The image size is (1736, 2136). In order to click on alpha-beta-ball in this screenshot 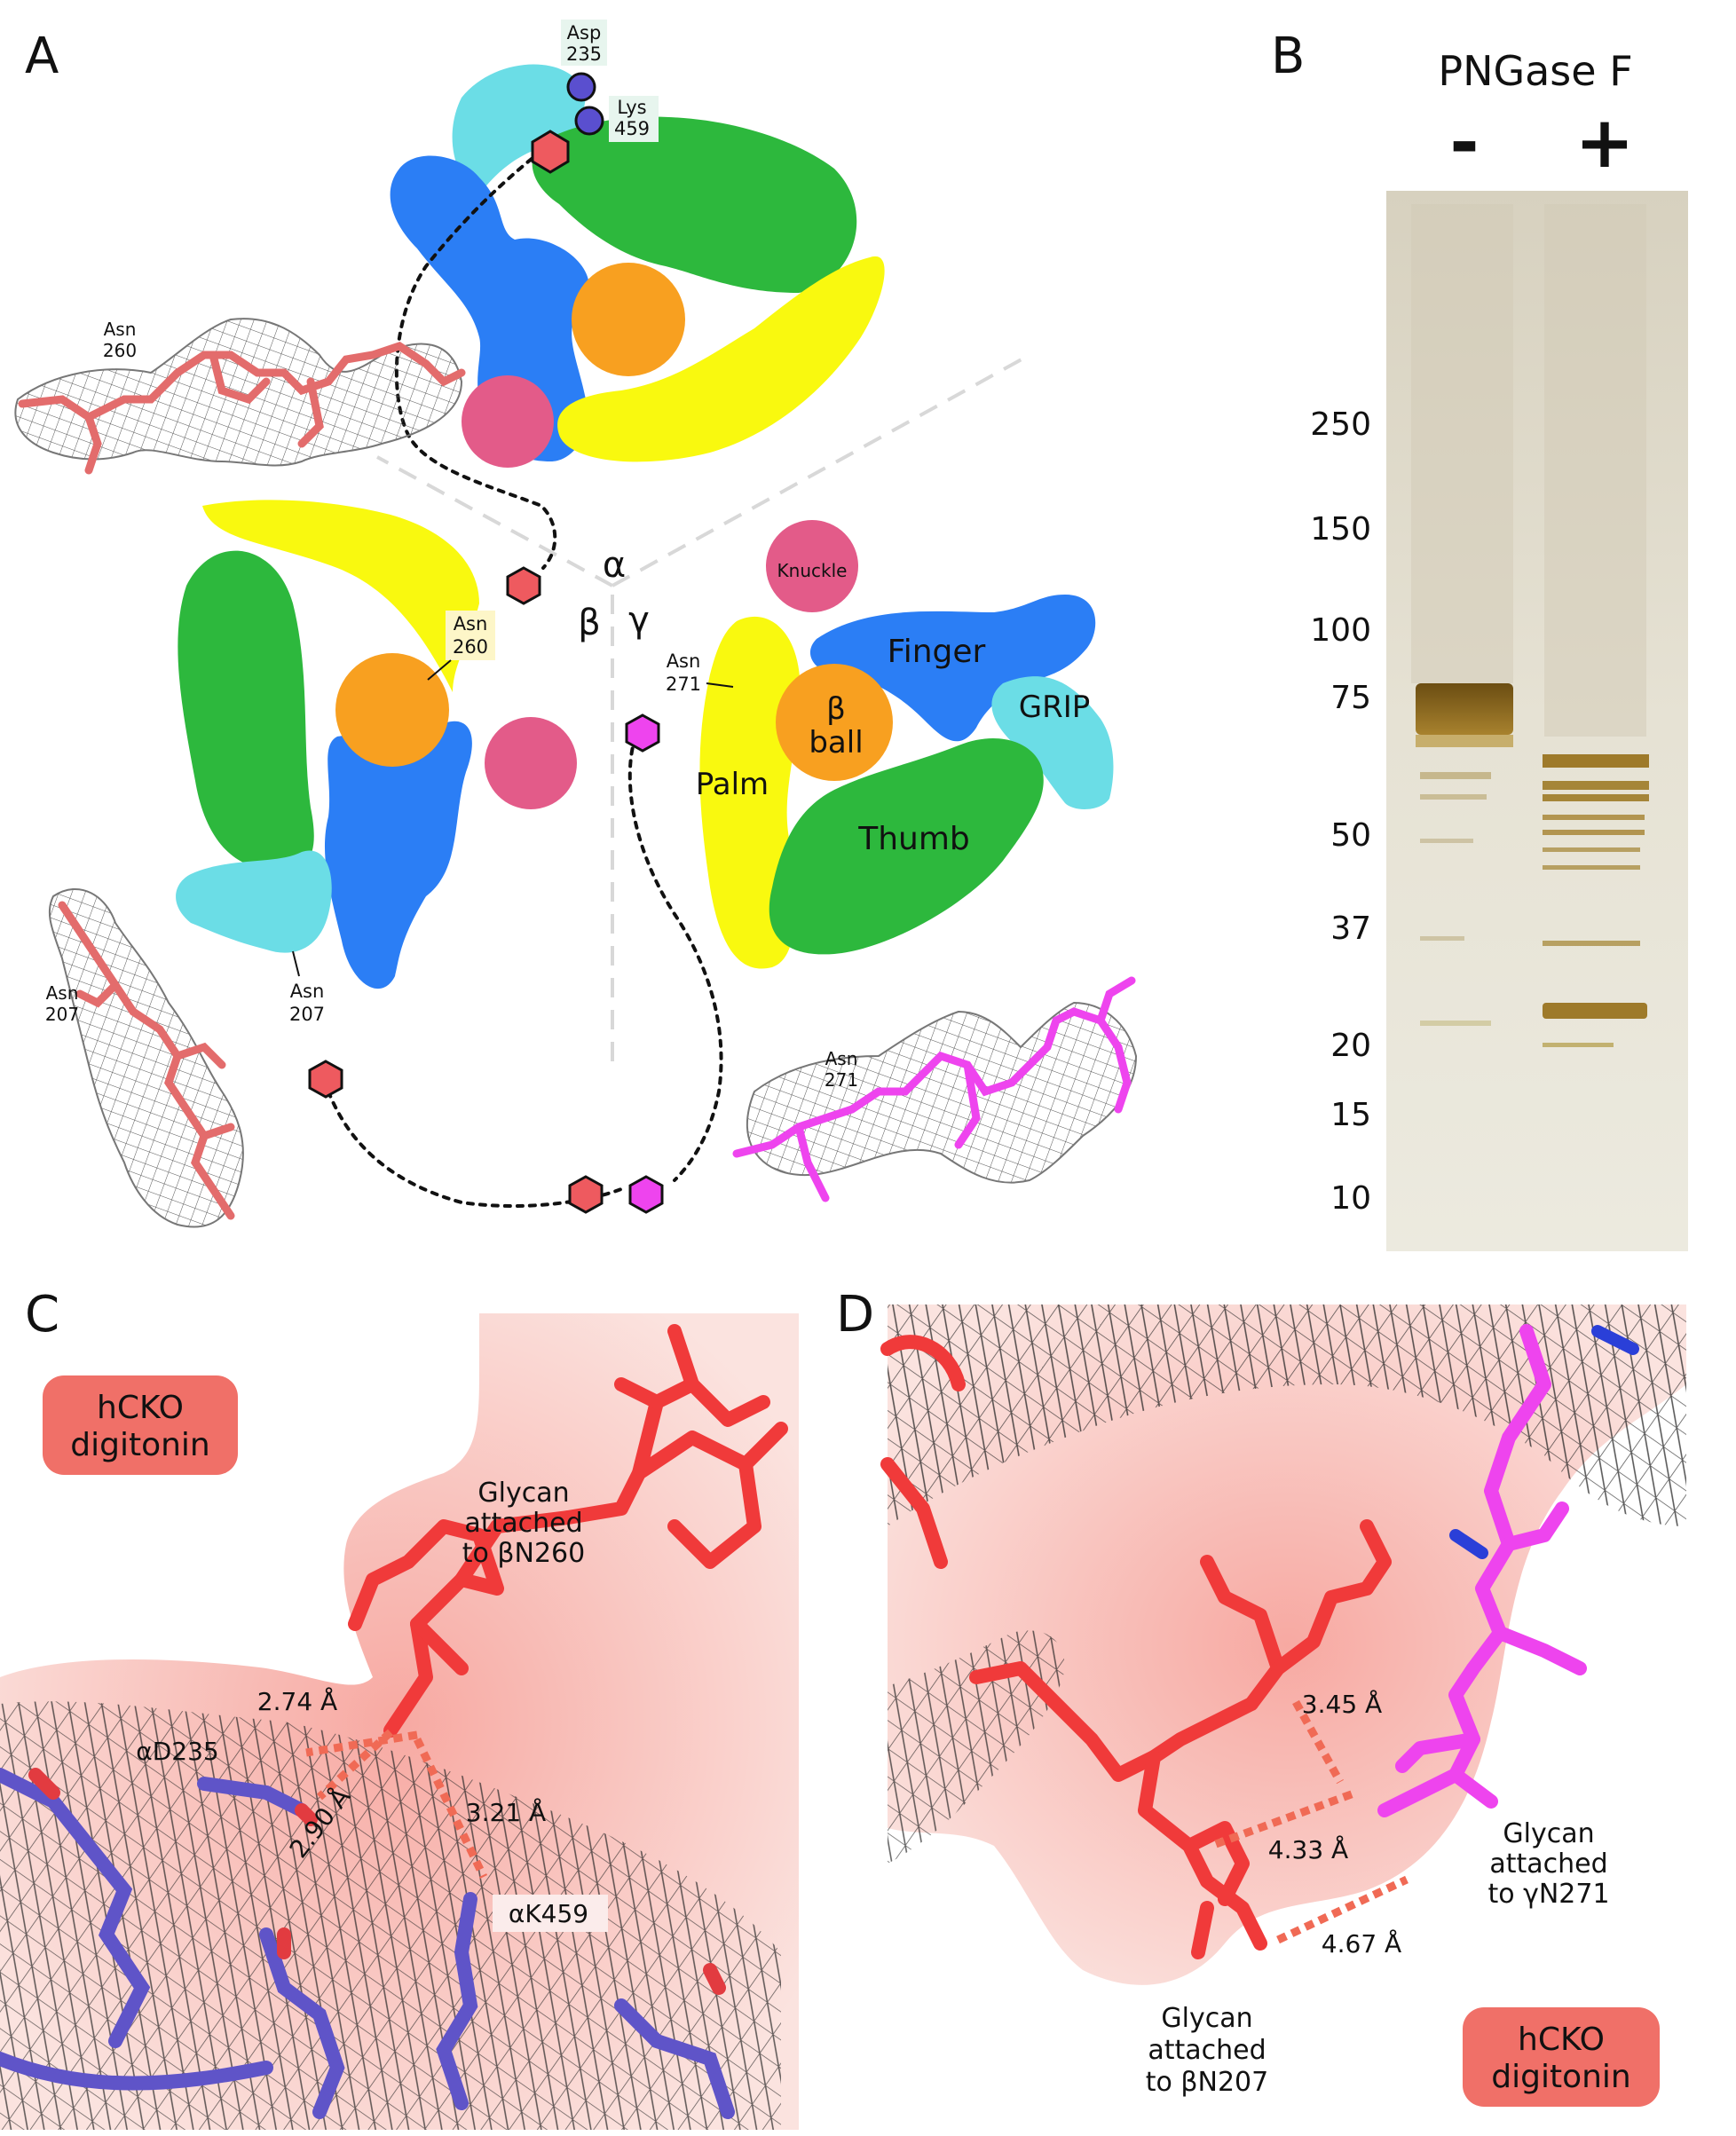, I will do `click(628, 319)`.